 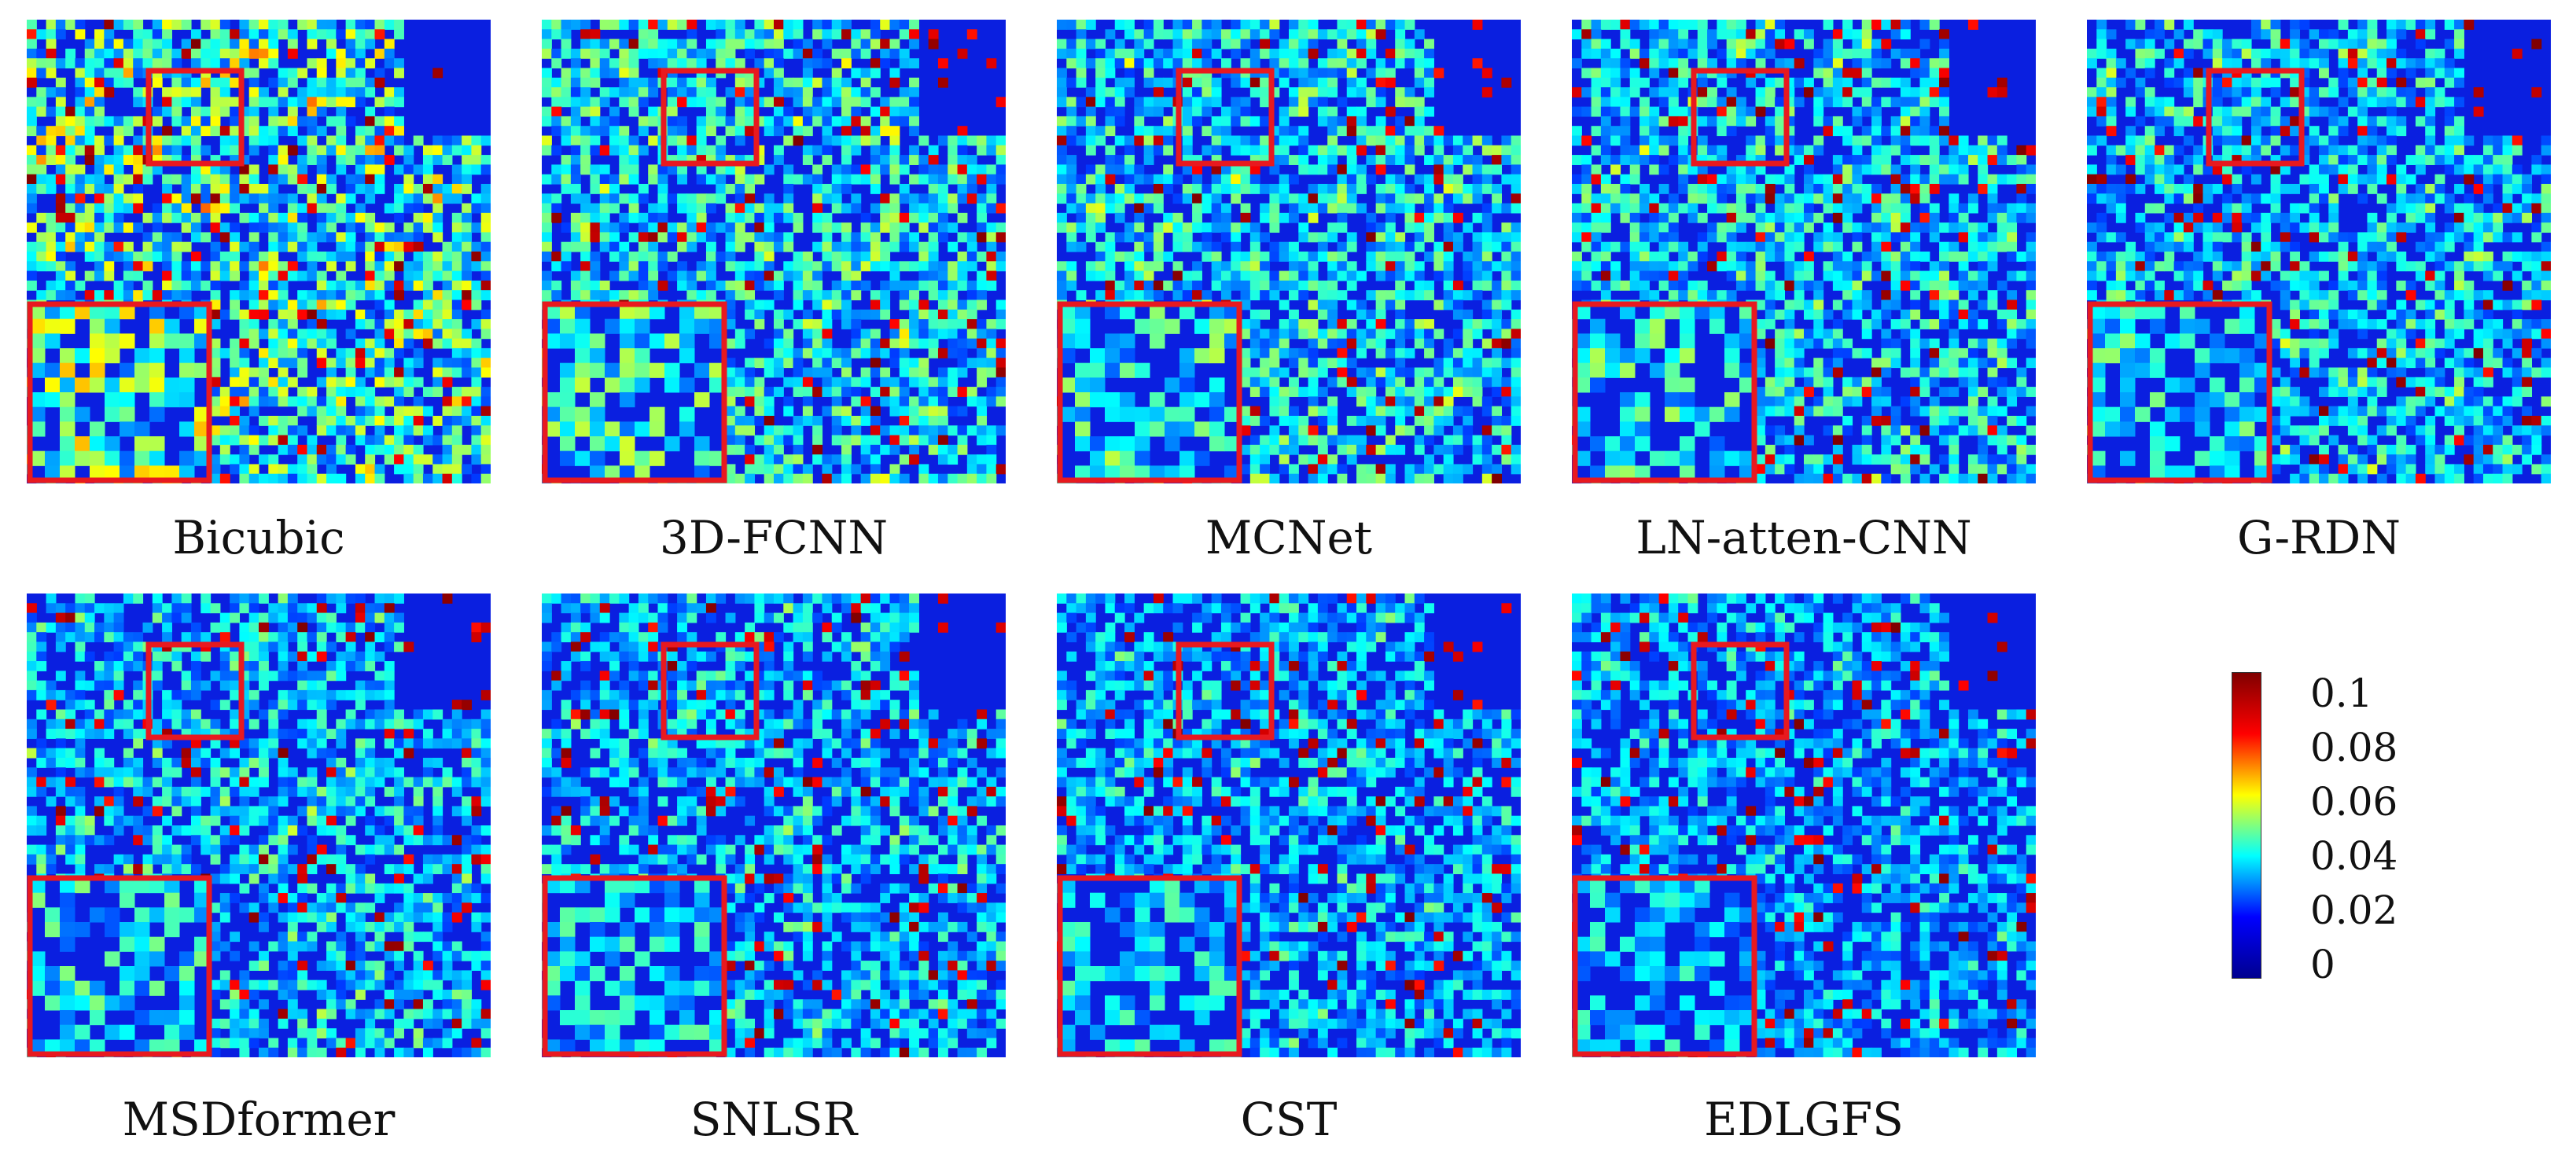 I want to click on method-label: LN-atten-CNN, so click(x=1804, y=538).